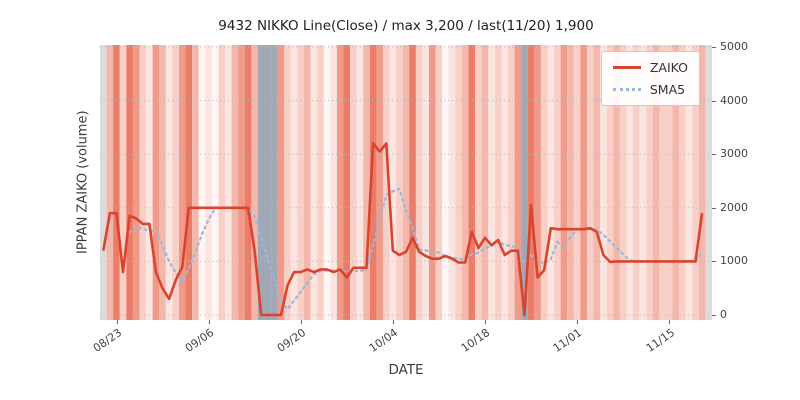 The height and width of the screenshot is (400, 800). I want to click on x-axis-label: DATE, so click(406, 370).